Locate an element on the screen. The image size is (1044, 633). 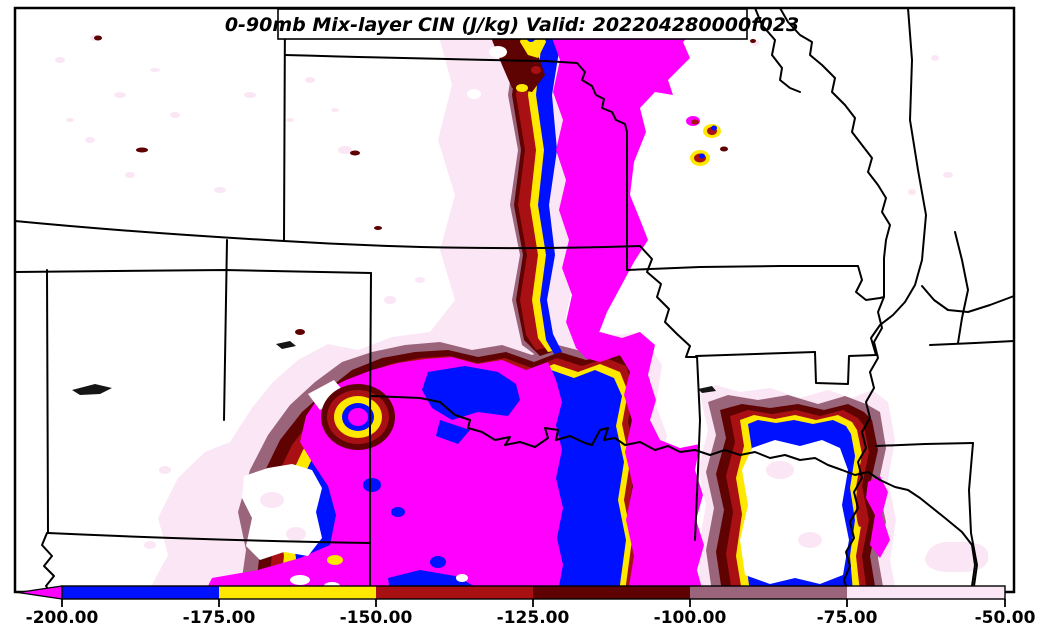
colorbar-ticks is located at coordinates (533, 603).